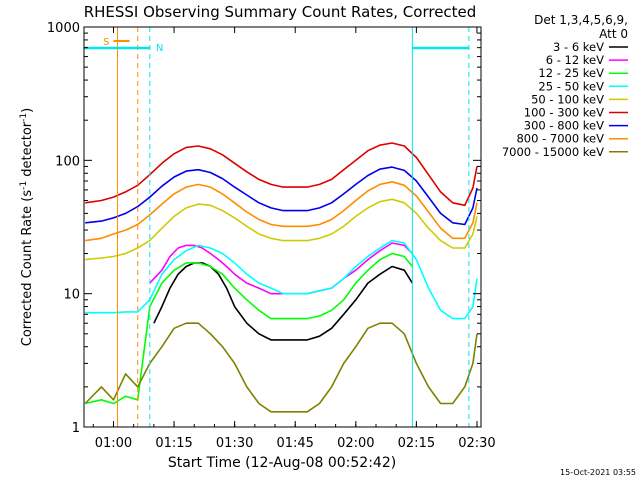  What do you see at coordinates (67, 161) in the screenshot?
I see `y-tick-label-2: 100` at bounding box center [67, 161].